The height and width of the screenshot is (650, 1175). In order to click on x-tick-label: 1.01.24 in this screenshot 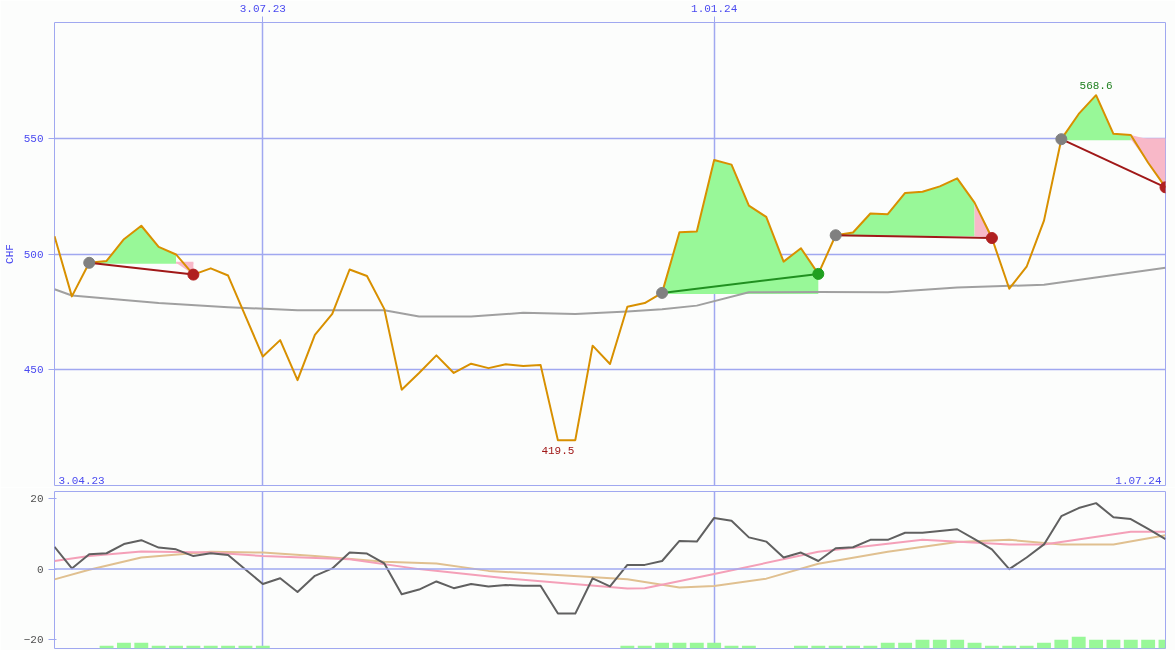, I will do `click(714, 8)`.